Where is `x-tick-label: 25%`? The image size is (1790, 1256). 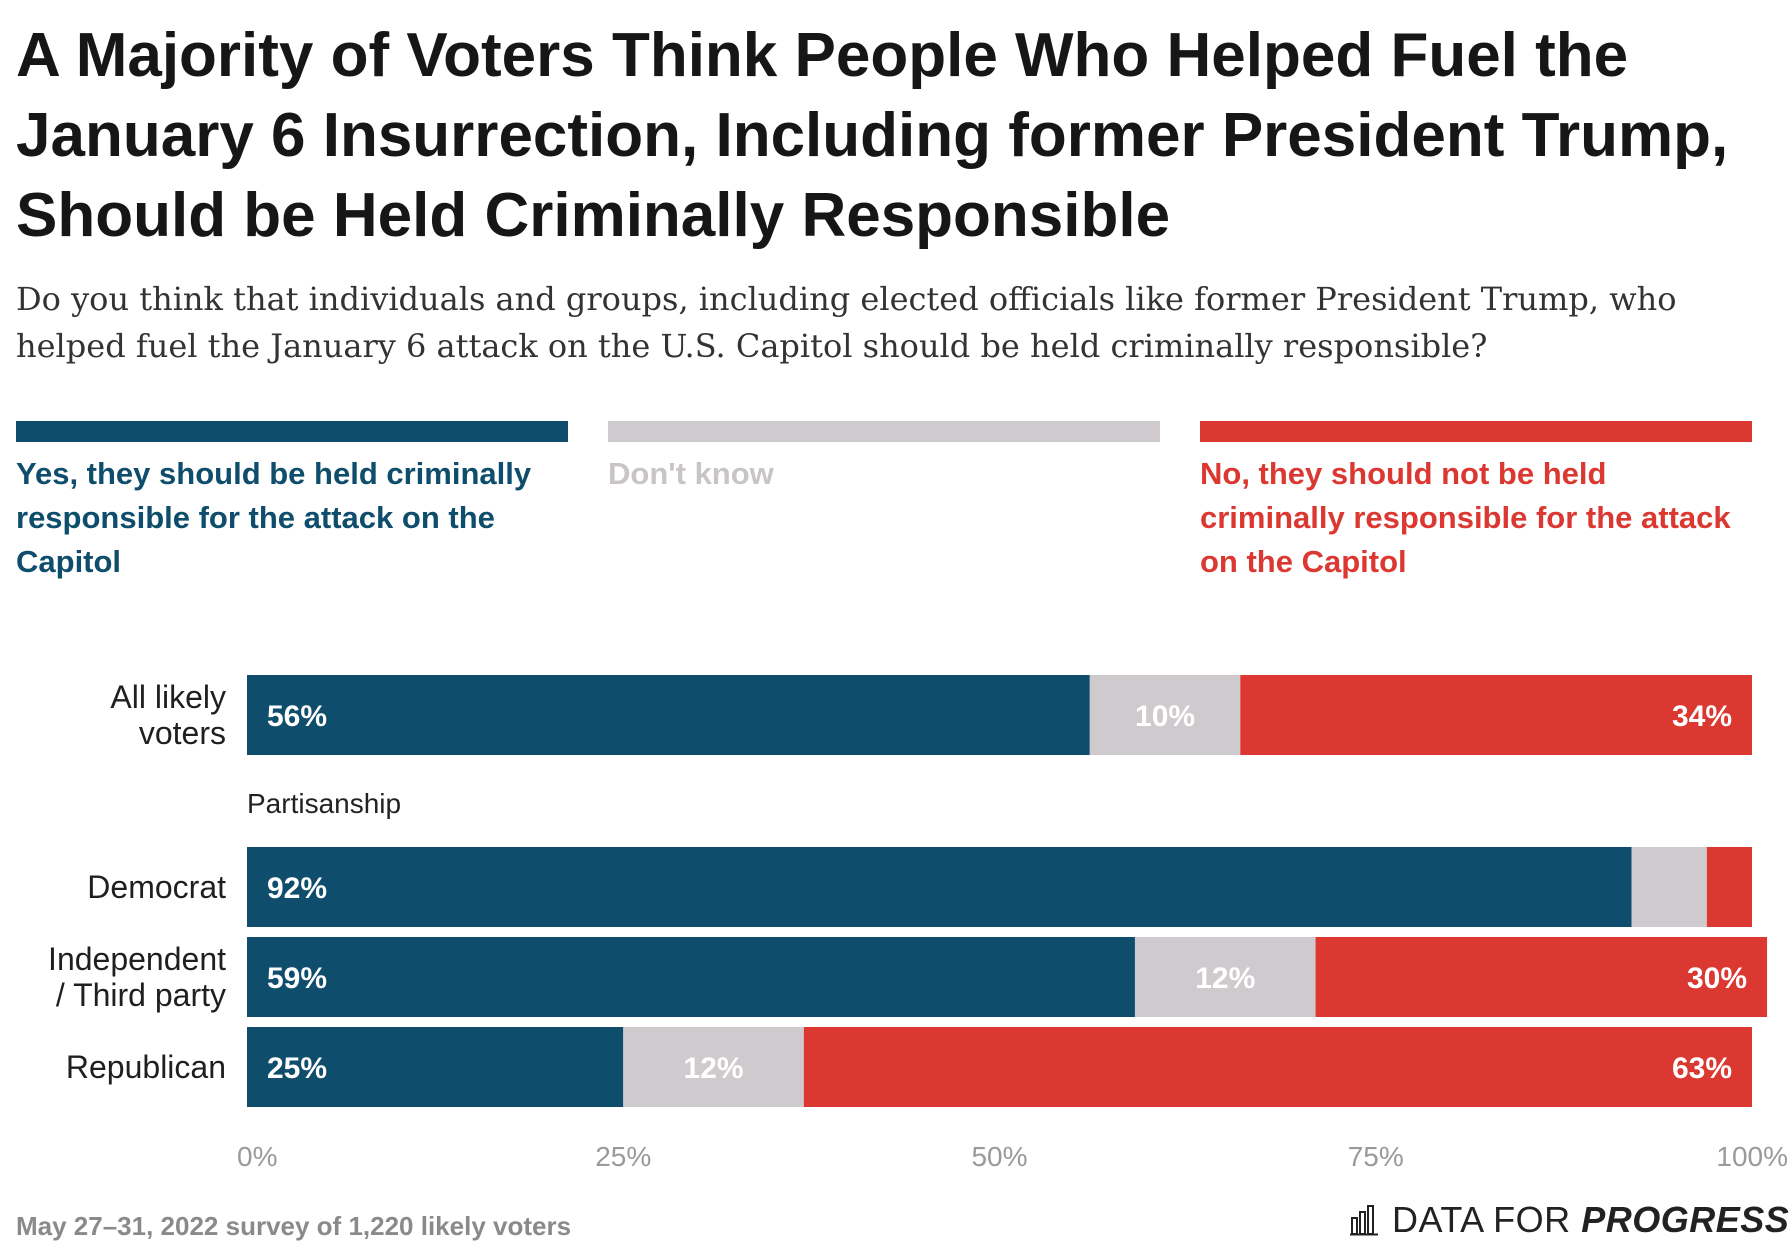
x-tick-label: 25% is located at coordinates (623, 1156).